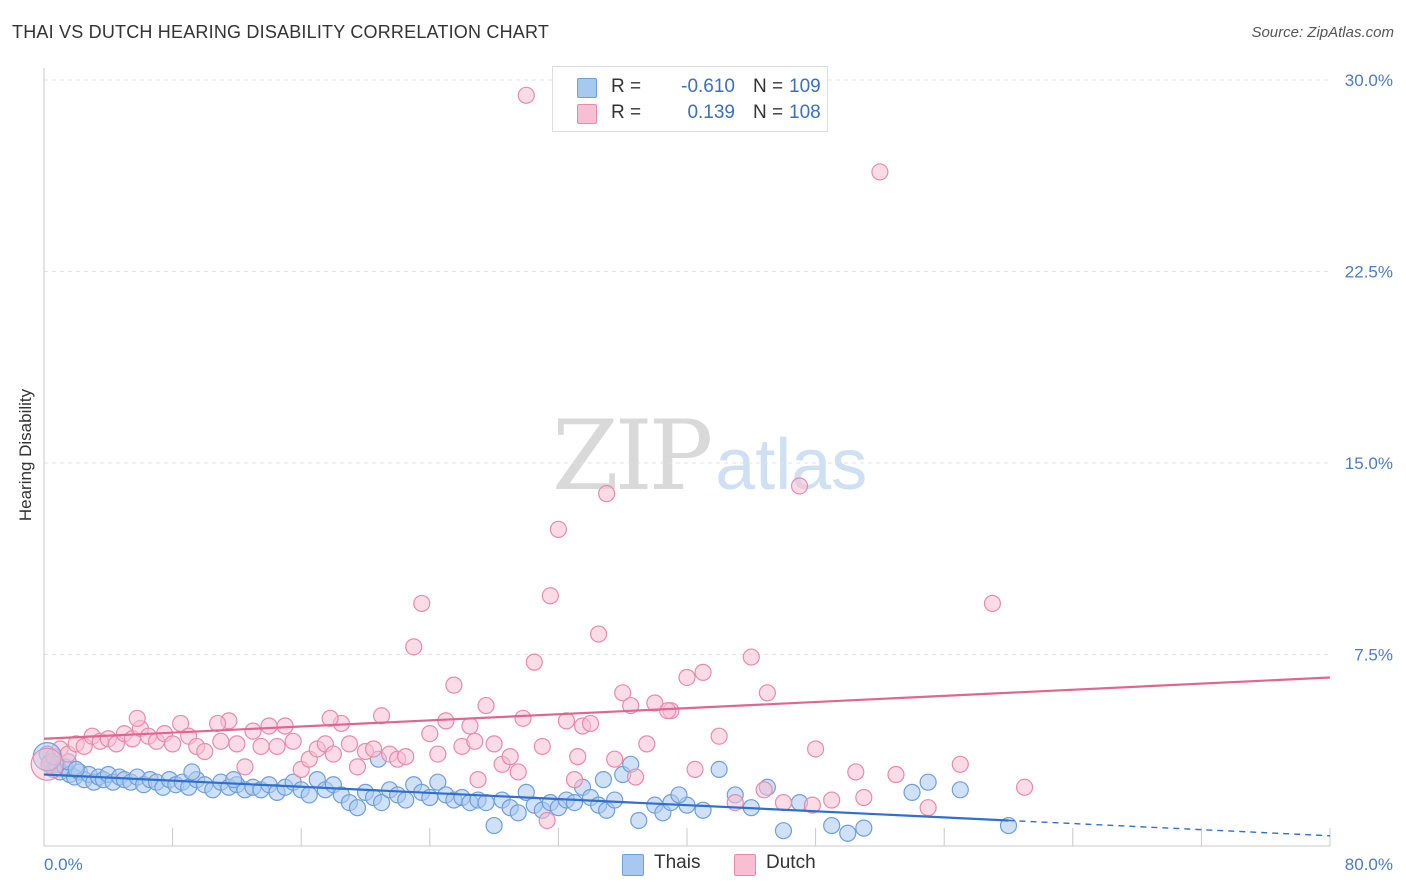 This screenshot has height=892, width=1406. What do you see at coordinates (1322, 32) in the screenshot?
I see `source-credit: Source: ZipAtlas.com` at bounding box center [1322, 32].